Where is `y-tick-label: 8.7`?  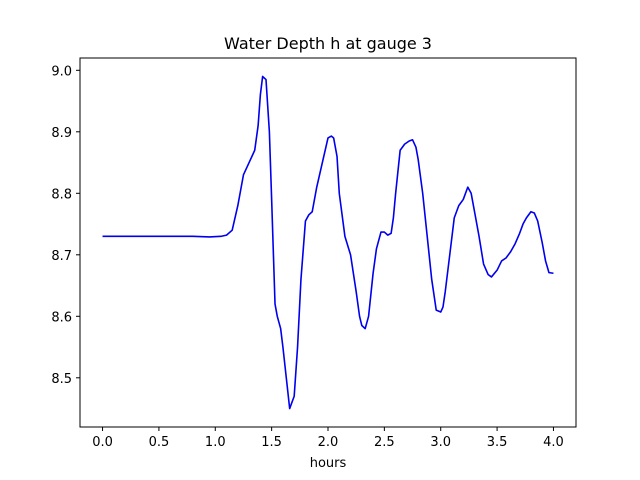 y-tick-label: 8.7 is located at coordinates (61, 256).